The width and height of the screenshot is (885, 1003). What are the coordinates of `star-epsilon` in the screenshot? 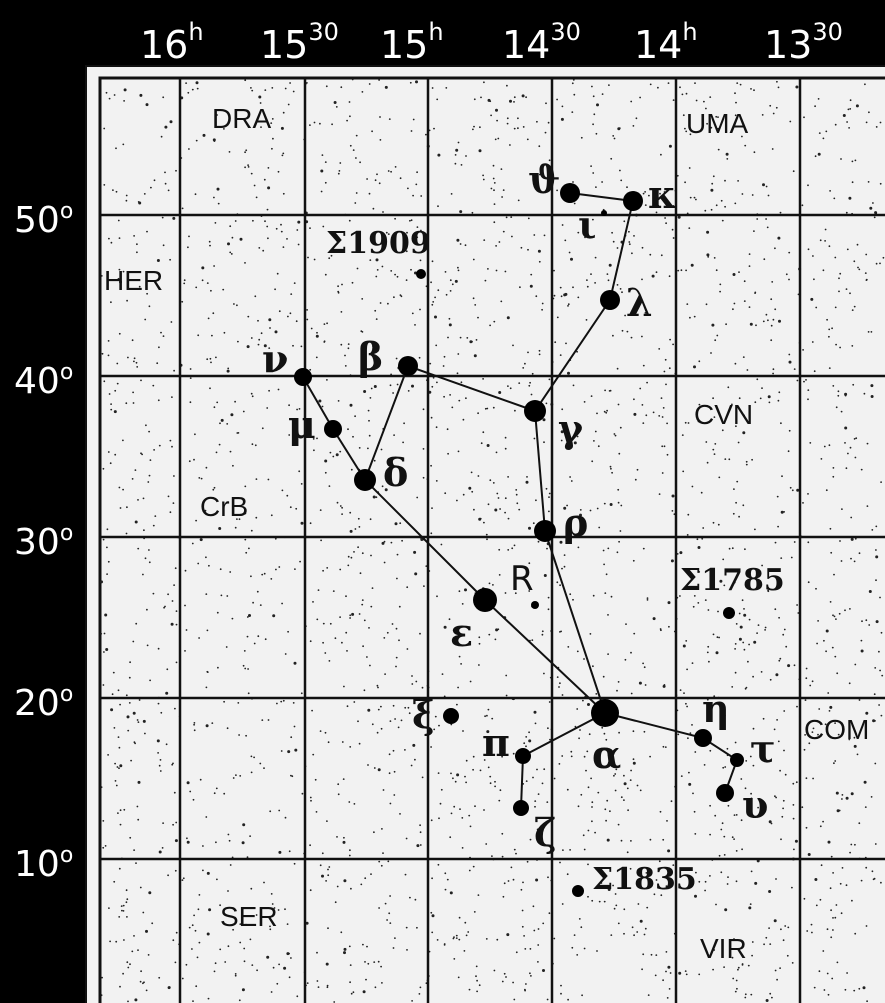 It's located at (485, 600).